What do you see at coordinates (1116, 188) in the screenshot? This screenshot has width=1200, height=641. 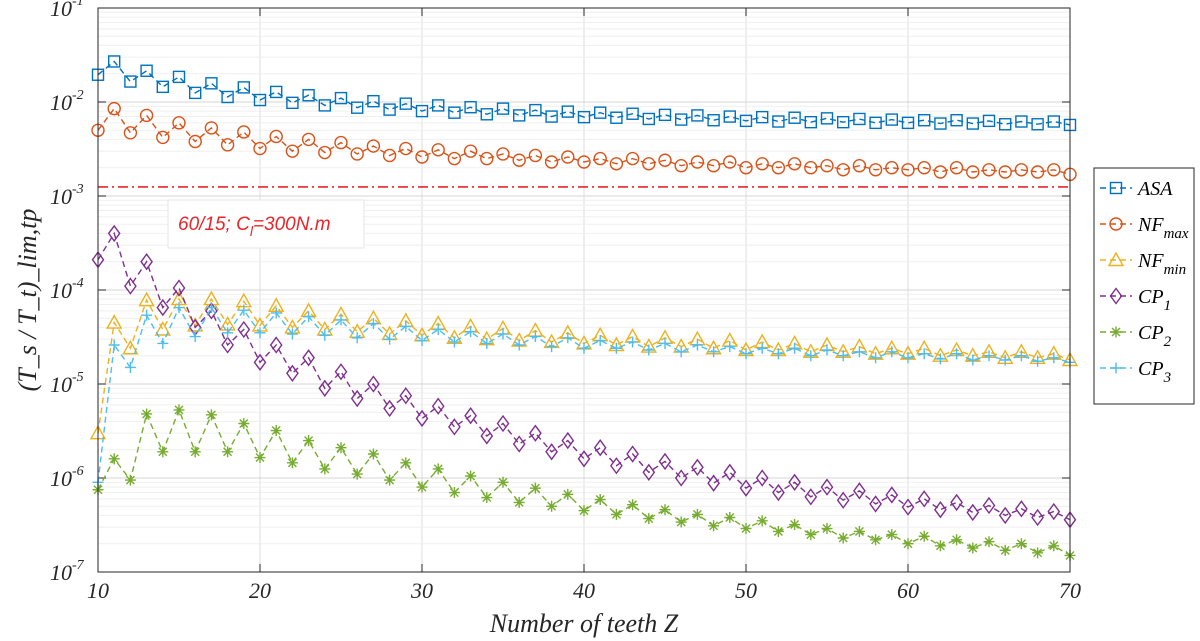 I see `legend-marker-asa` at bounding box center [1116, 188].